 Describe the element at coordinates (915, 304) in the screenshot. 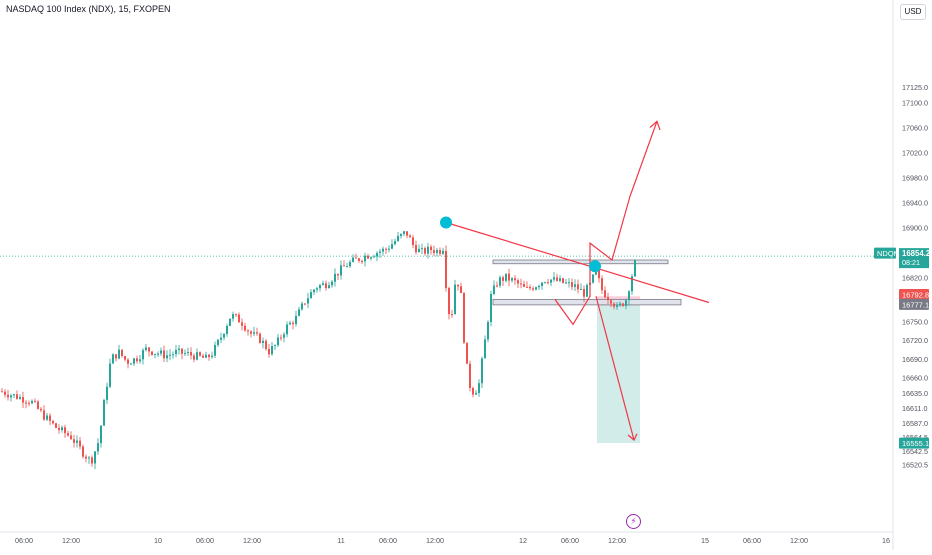

I see `grey-level-tag: 16777.1` at that location.